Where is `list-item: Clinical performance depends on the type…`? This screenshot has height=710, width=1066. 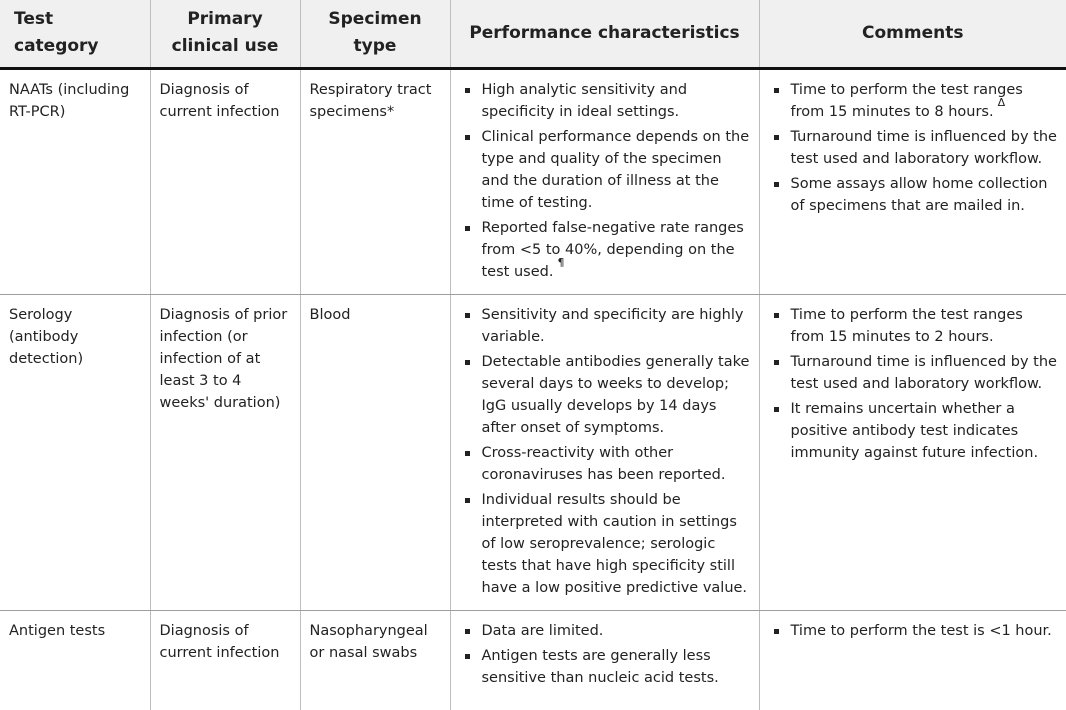 list-item: Clinical performance depends on the type… is located at coordinates (605, 170).